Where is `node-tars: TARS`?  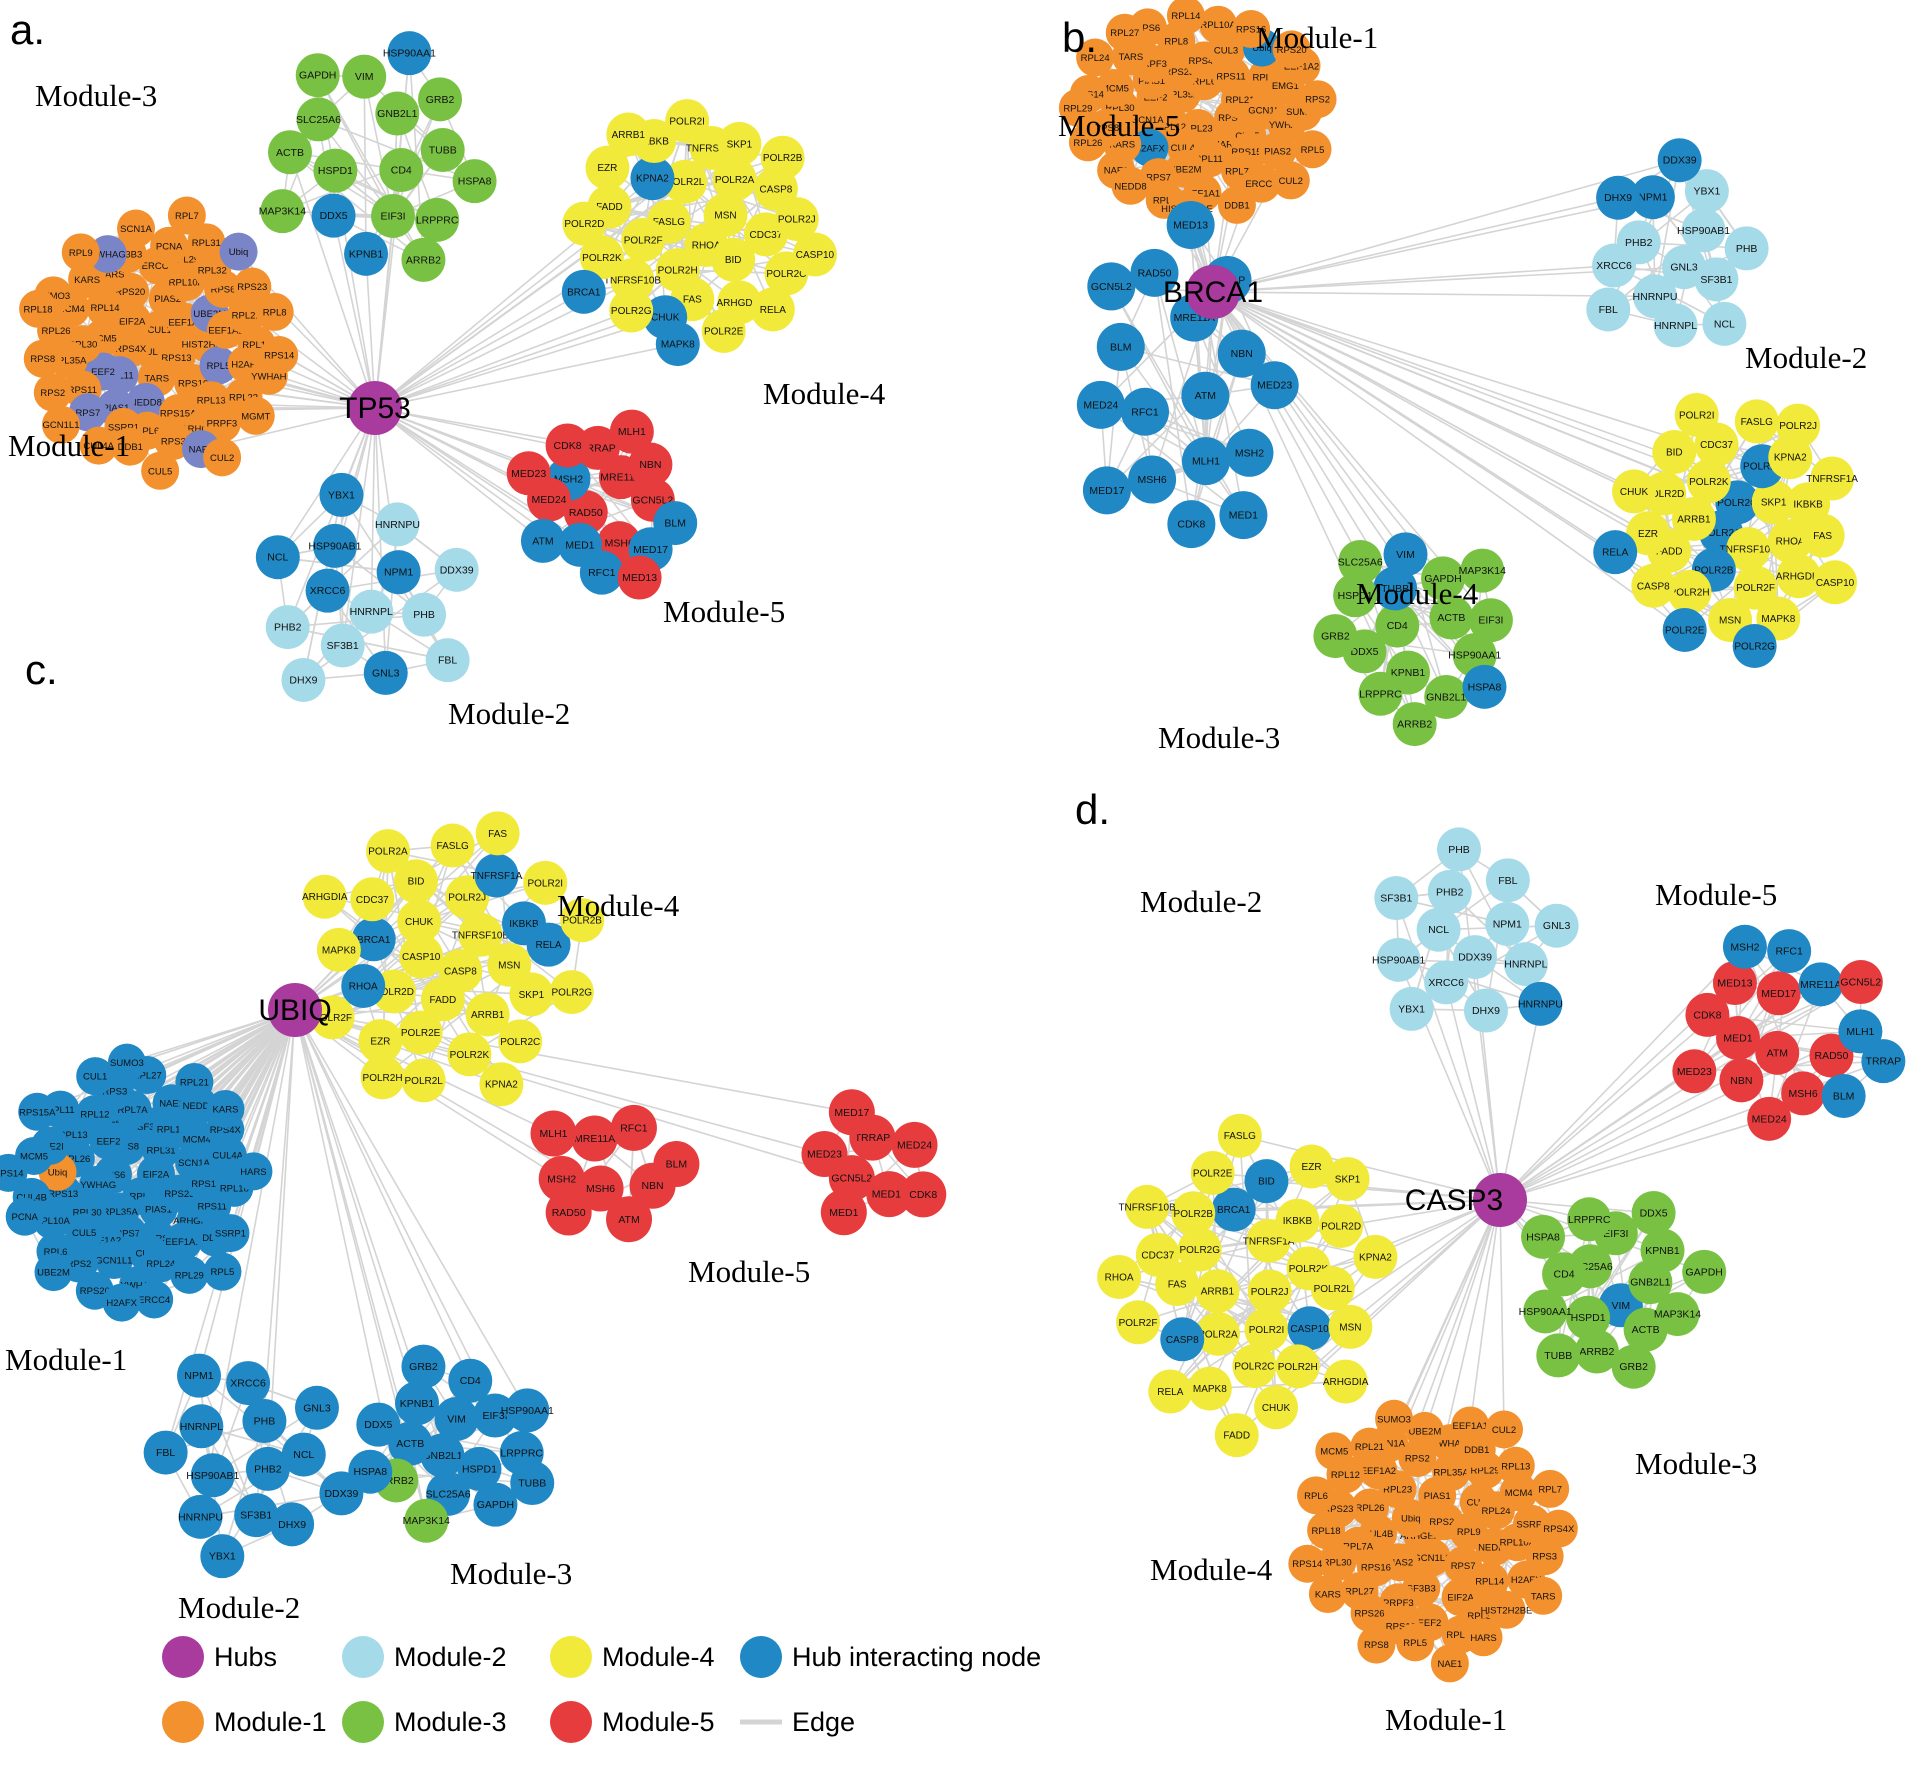 node-tars: TARS is located at coordinates (1543, 1595).